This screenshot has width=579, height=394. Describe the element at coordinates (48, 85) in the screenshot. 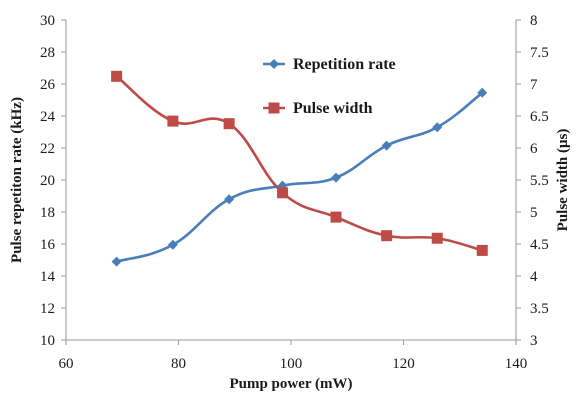

I see `left-y-tick-label: 26` at that location.